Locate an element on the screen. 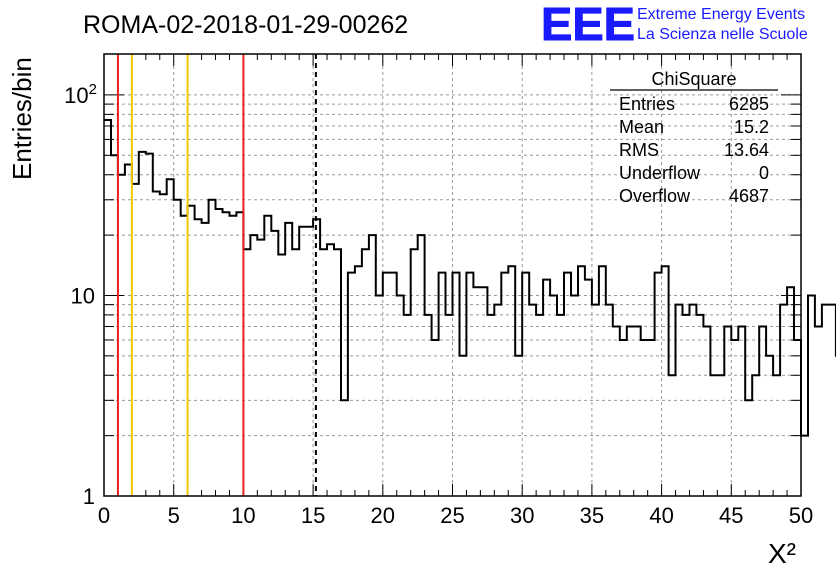 This screenshot has height=572, width=836. logo-line-2: La Scienza nelle Scuole is located at coordinates (722, 34).